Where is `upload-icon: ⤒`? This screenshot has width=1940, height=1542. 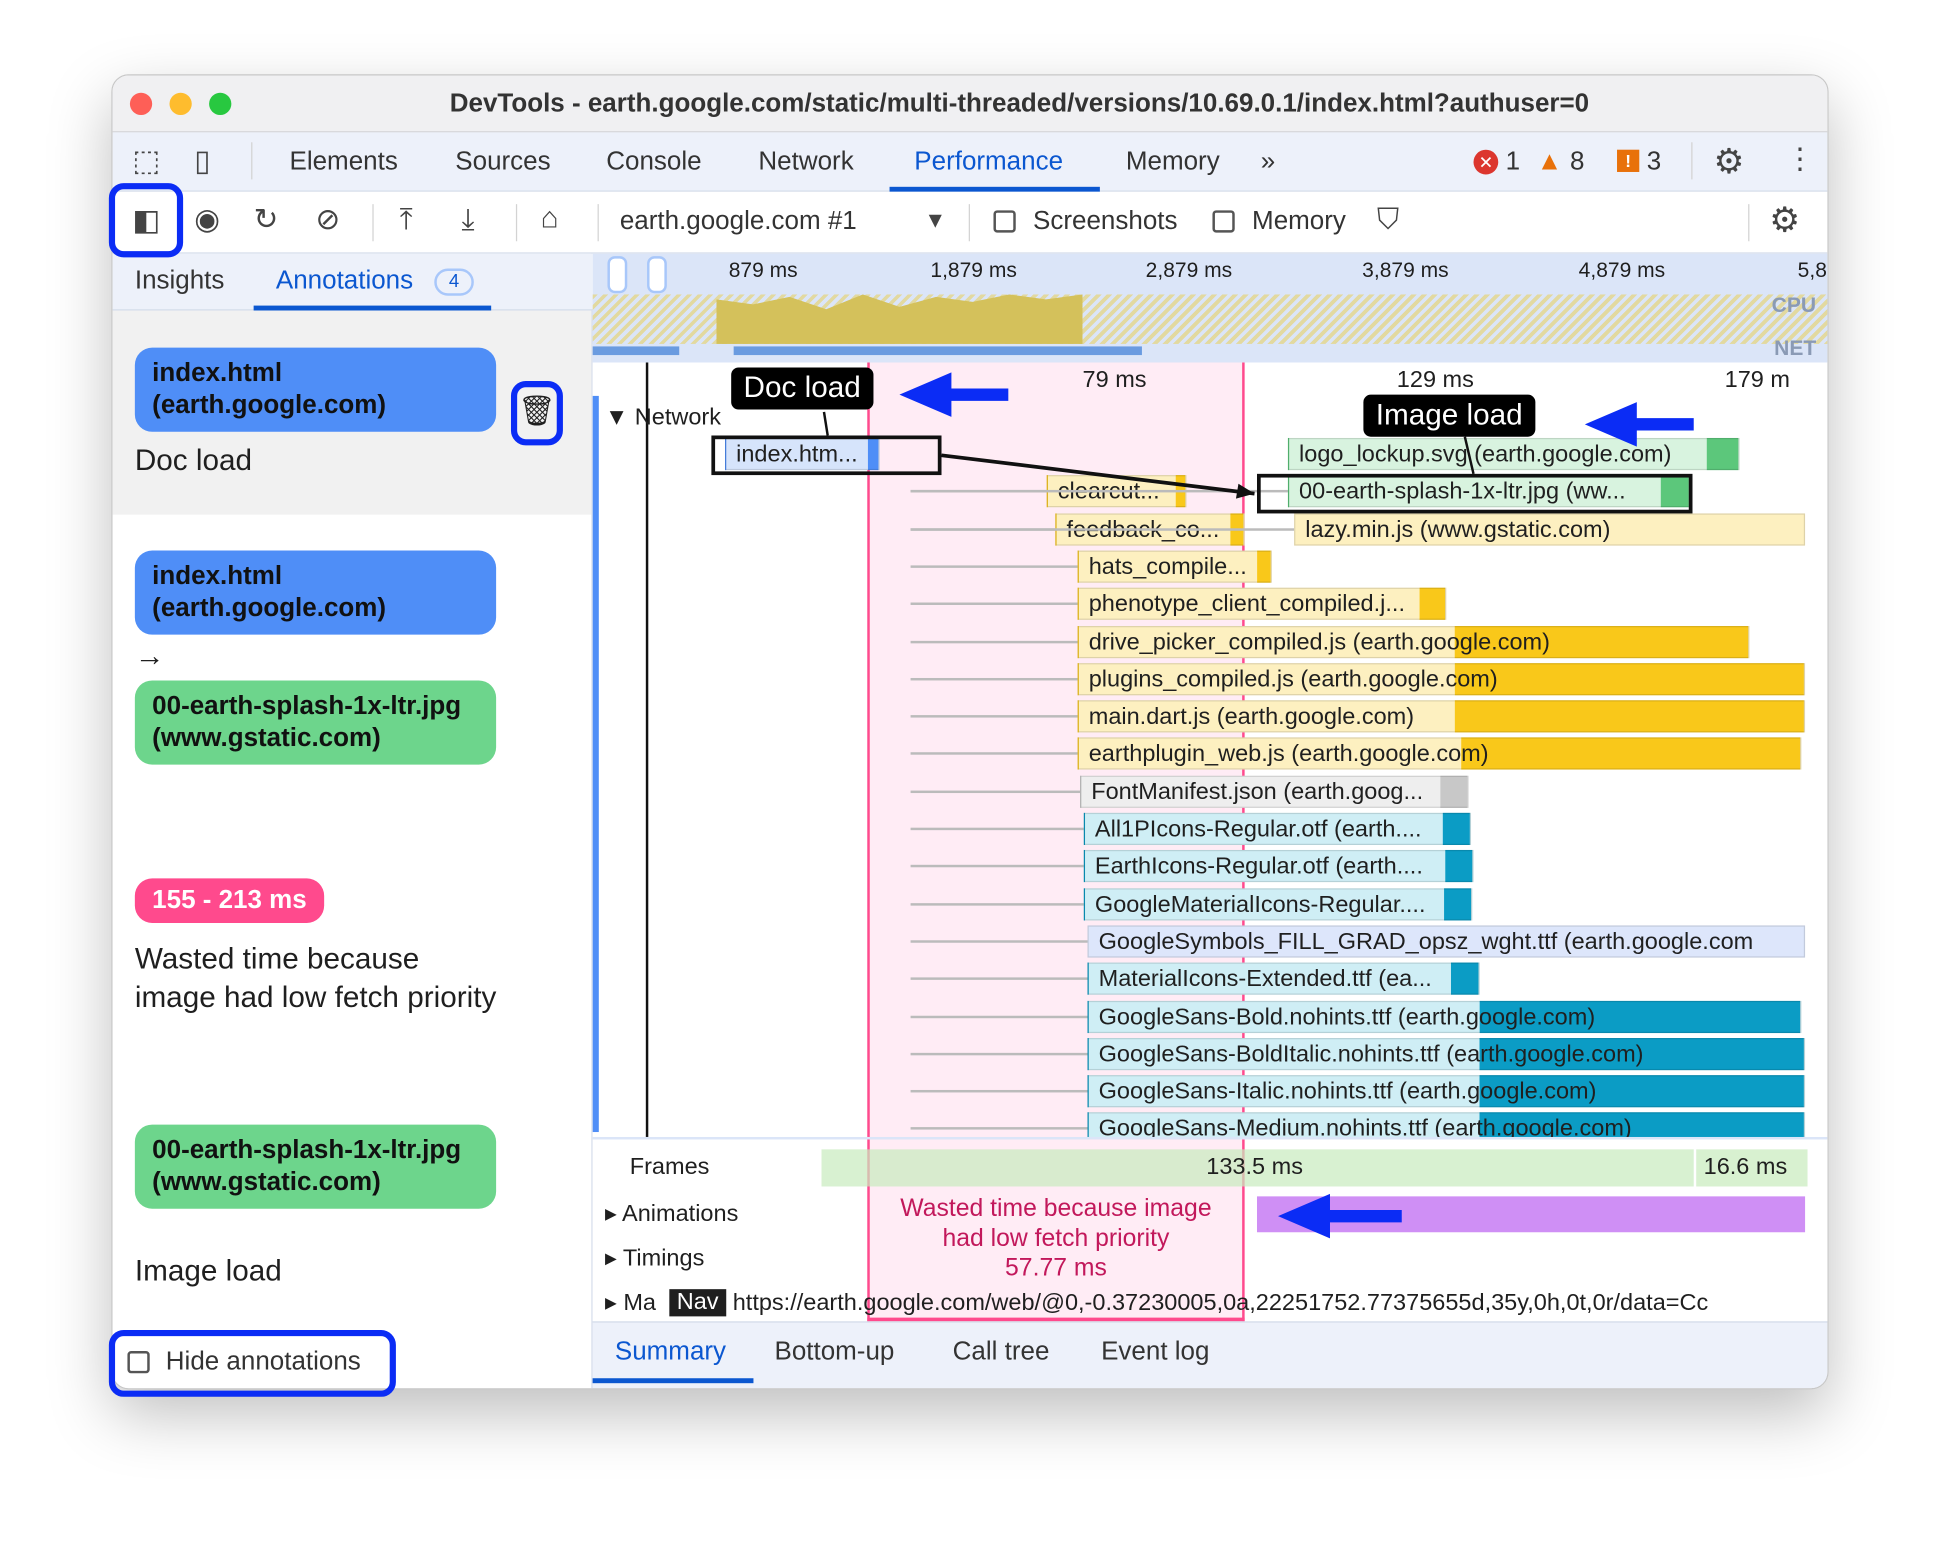 upload-icon: ⤒ is located at coordinates (406, 219).